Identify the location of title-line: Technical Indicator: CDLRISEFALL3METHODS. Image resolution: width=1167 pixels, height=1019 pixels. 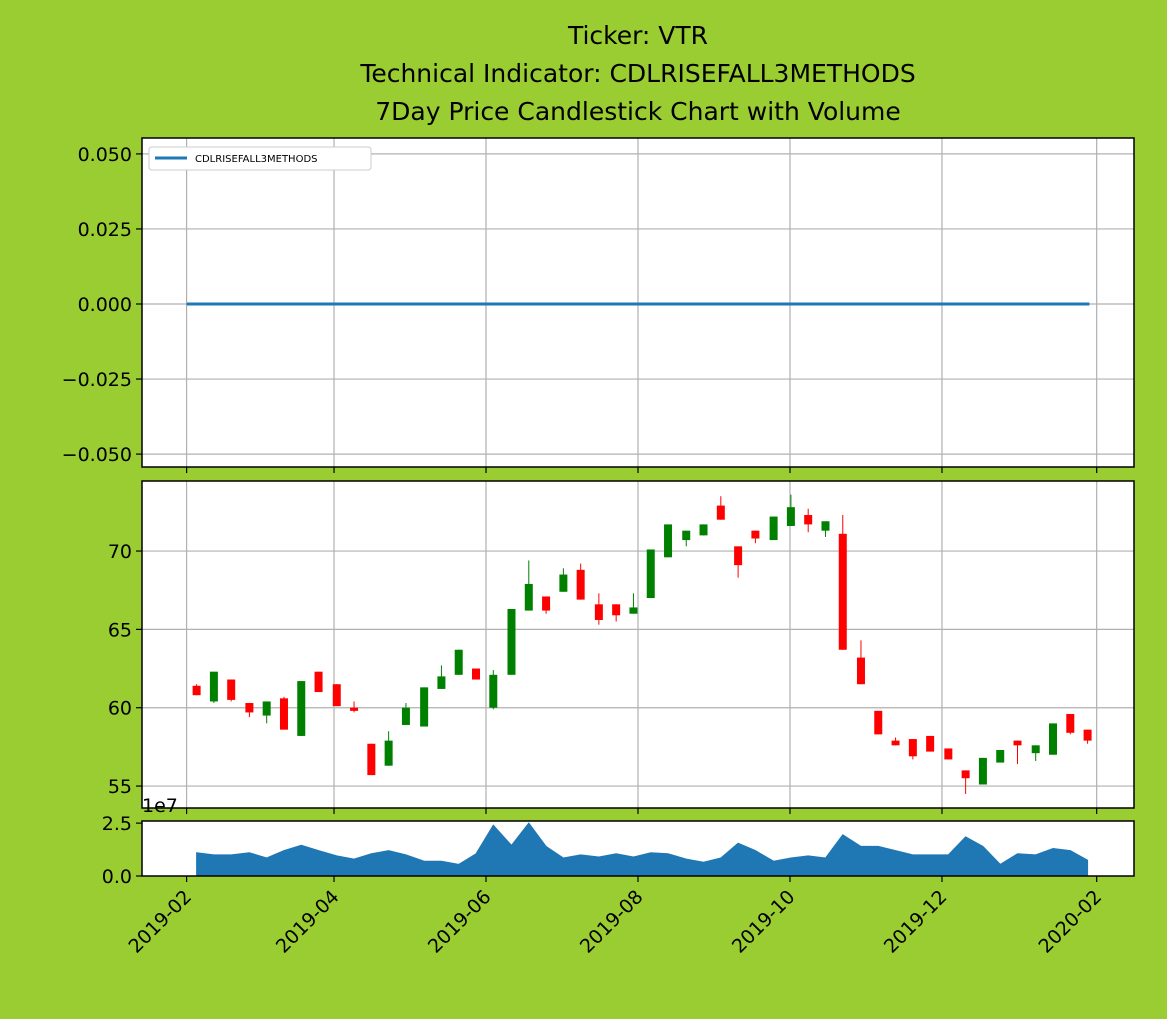
(637, 73).